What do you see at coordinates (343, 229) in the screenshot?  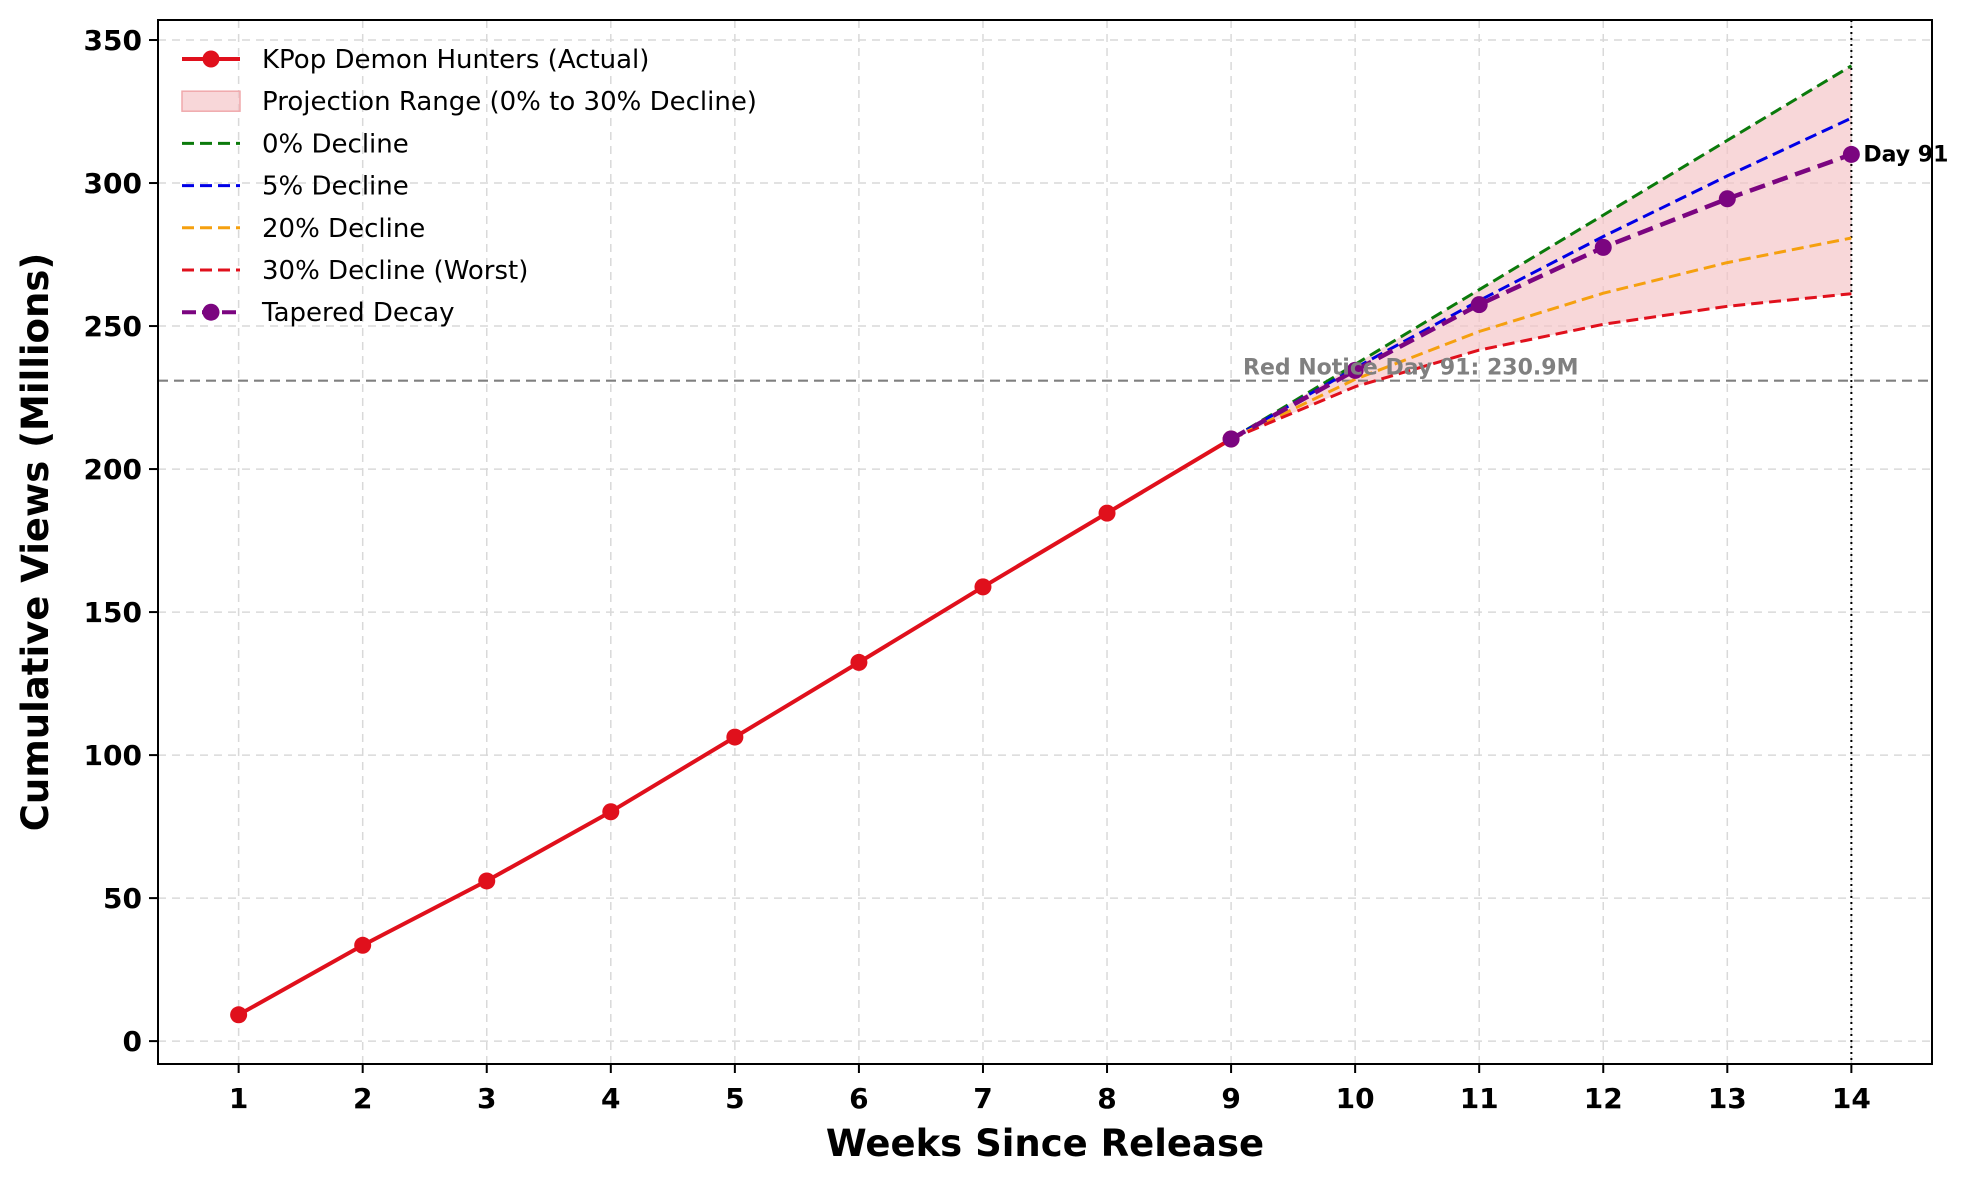 I see `legend-label: 20% Decline` at bounding box center [343, 229].